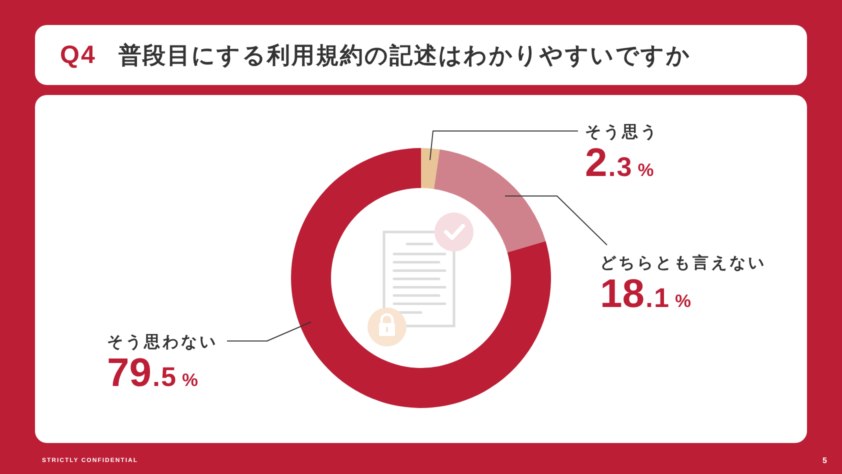 The image size is (842, 474). What do you see at coordinates (646, 294) in the screenshot?
I see `data-label: 18.1%` at bounding box center [646, 294].